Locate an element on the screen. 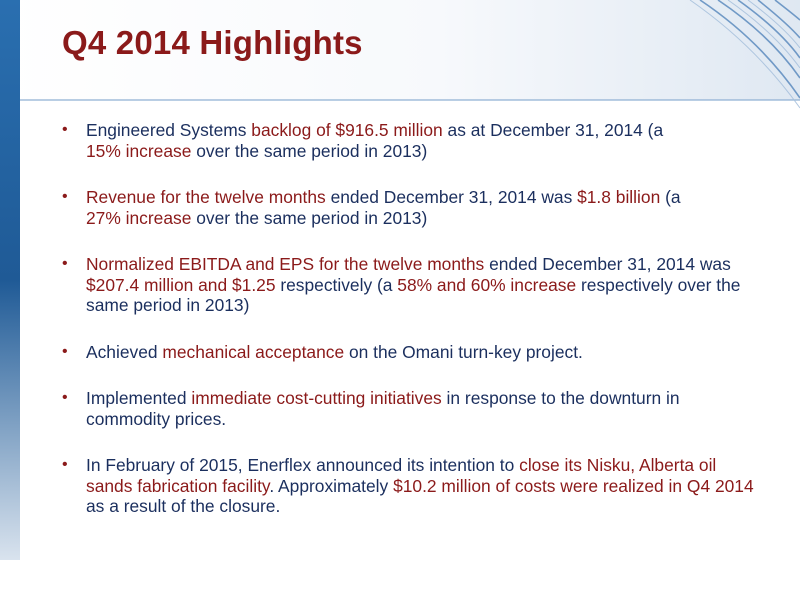  bullet-text: on the Omani turn-key project. is located at coordinates (463, 351).